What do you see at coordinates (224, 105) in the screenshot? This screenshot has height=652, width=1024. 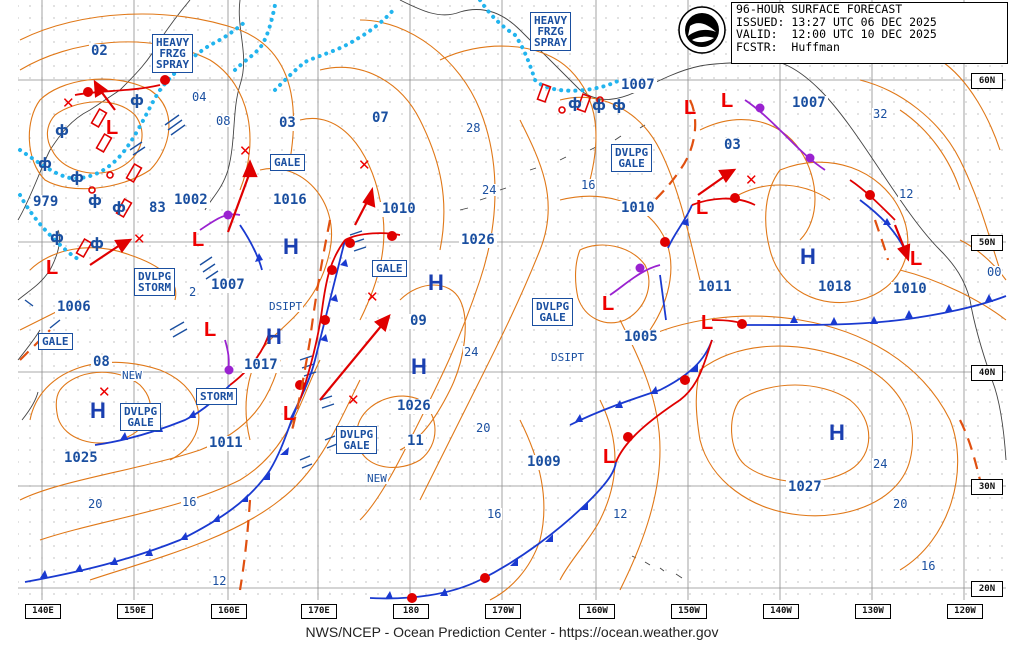 I see `coast-kamchatka` at bounding box center [224, 105].